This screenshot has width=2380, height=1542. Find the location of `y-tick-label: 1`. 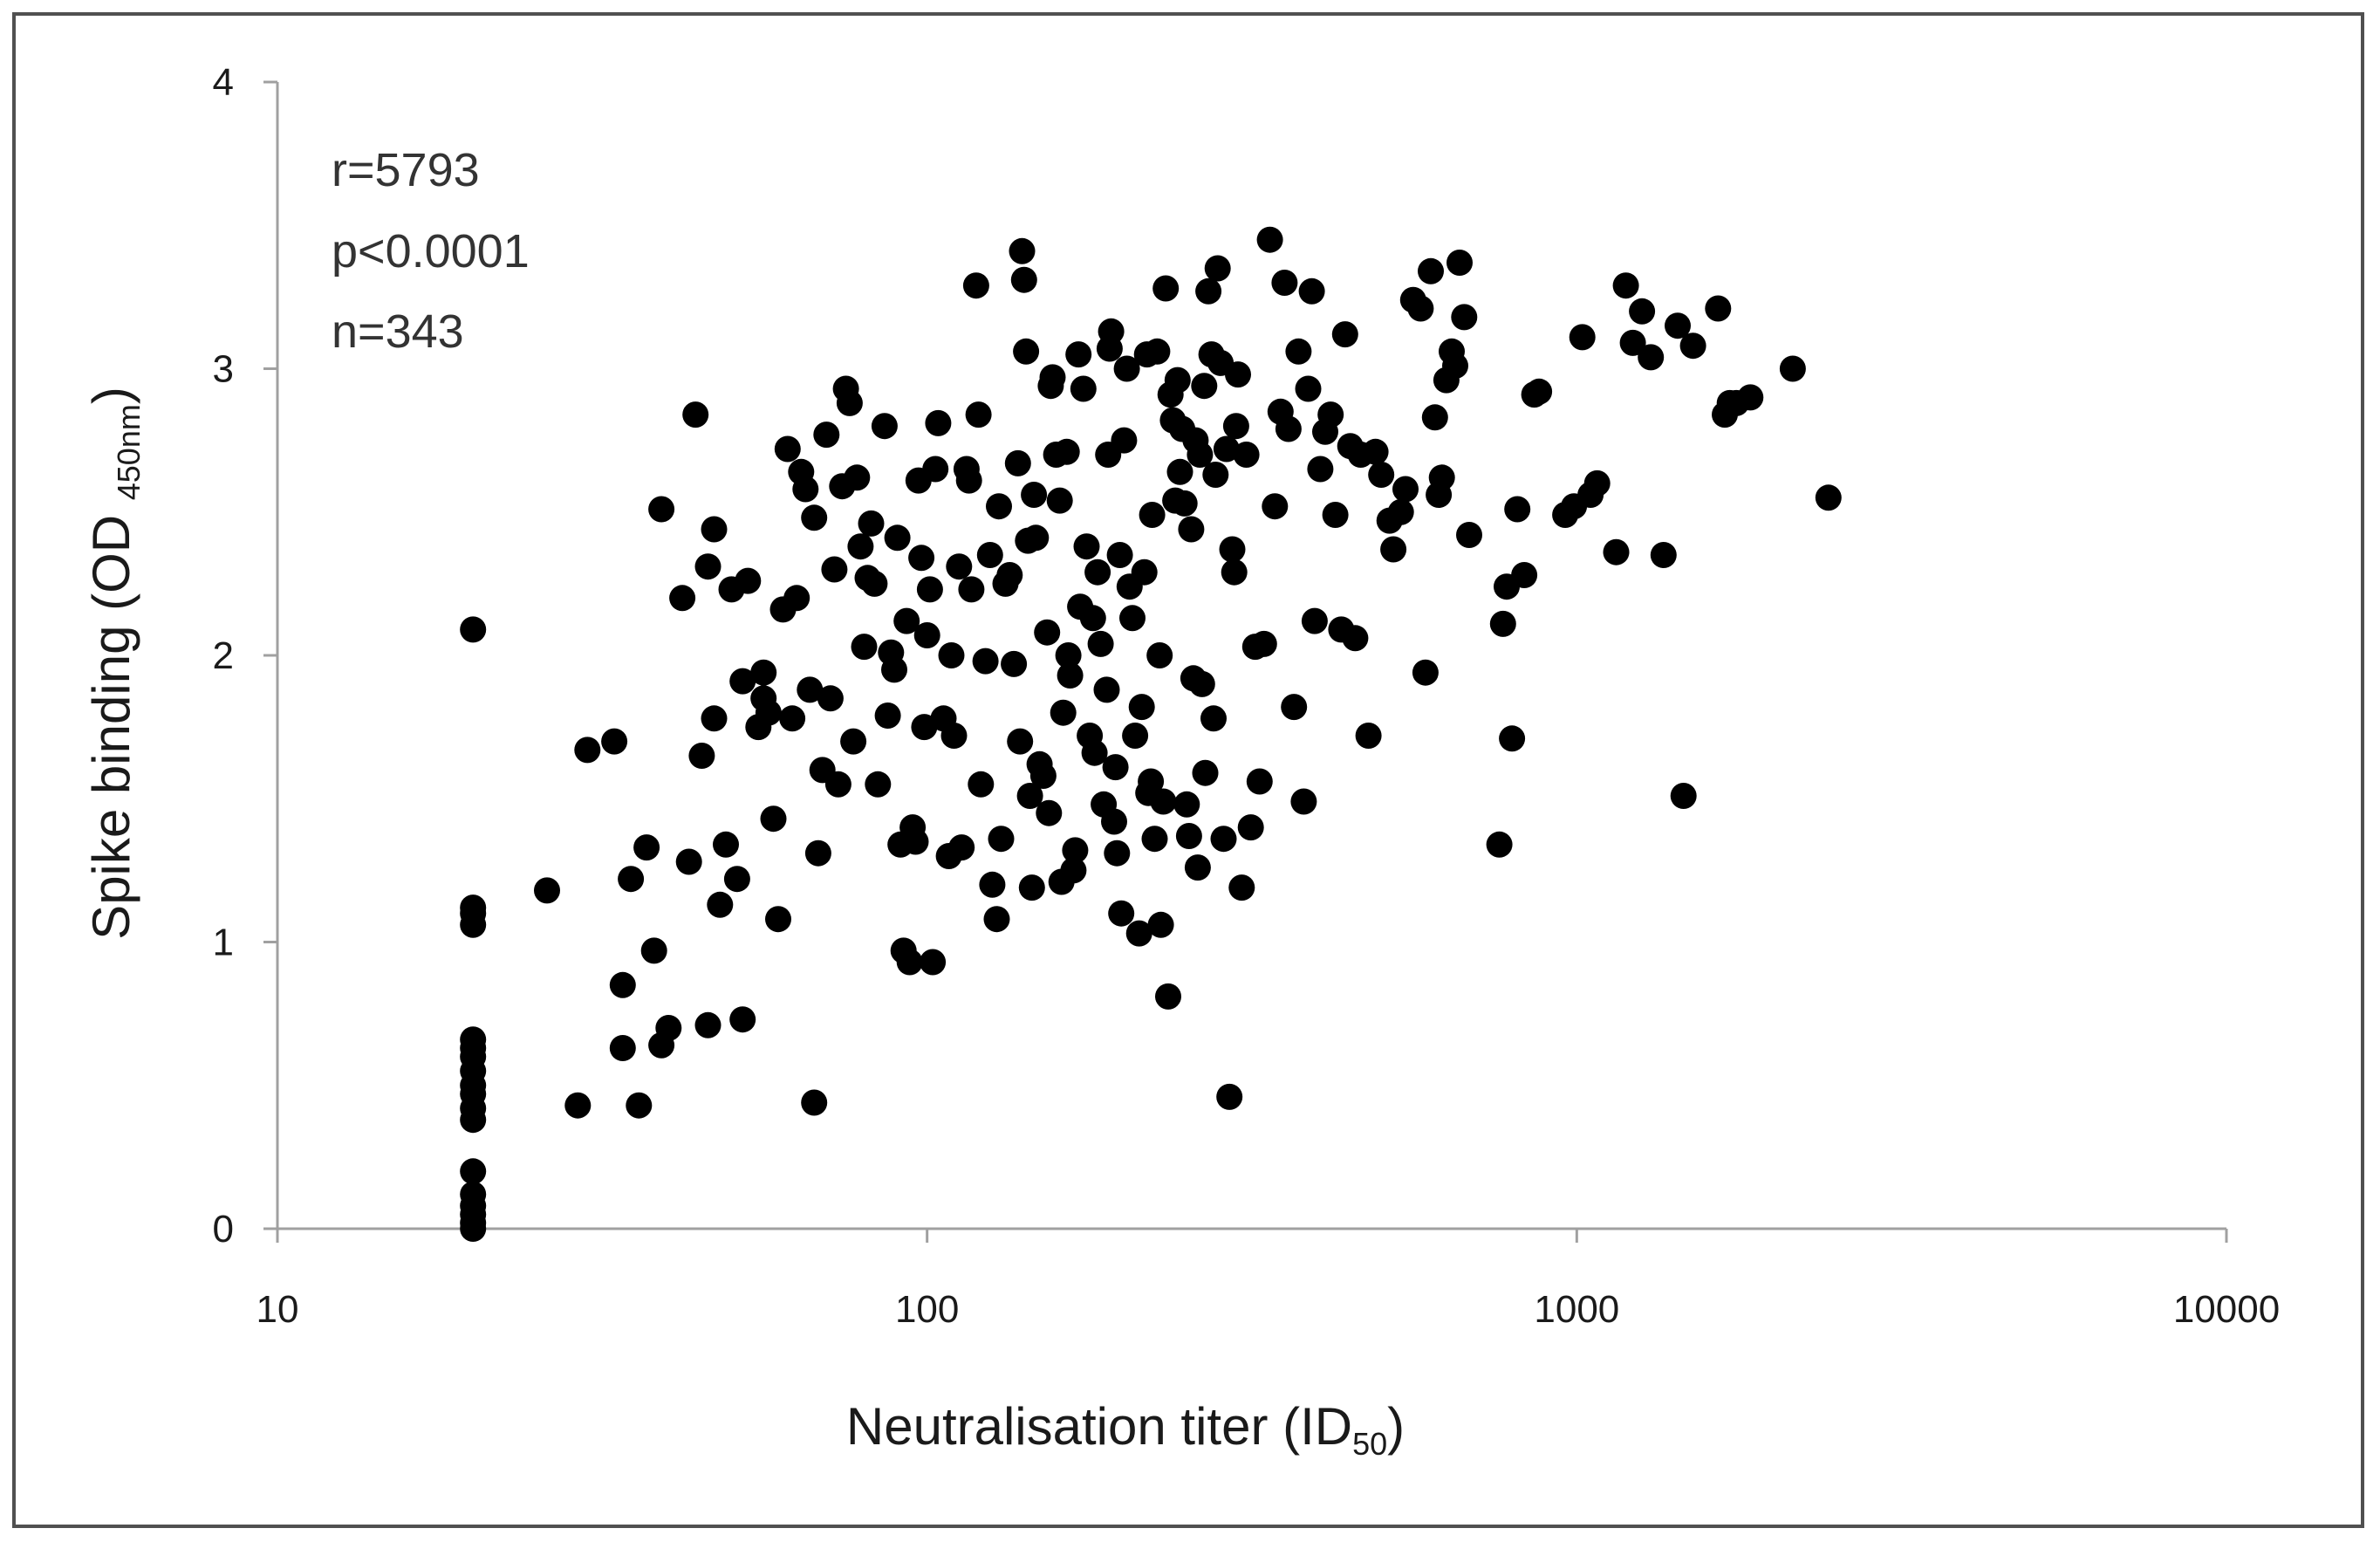

y-tick-label: 1 is located at coordinates (223, 943).